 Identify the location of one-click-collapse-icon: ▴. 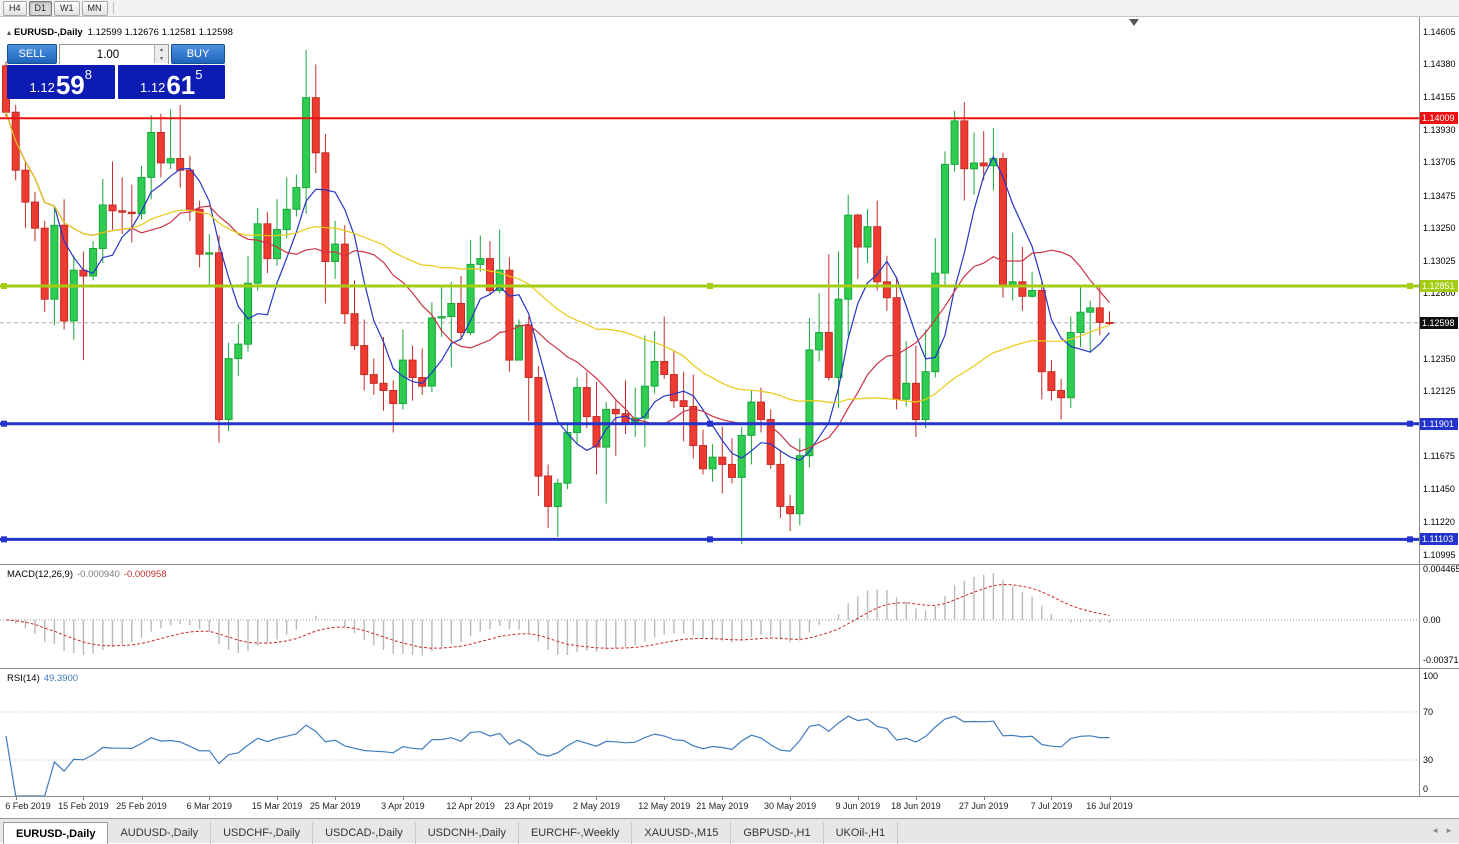
(9, 32).